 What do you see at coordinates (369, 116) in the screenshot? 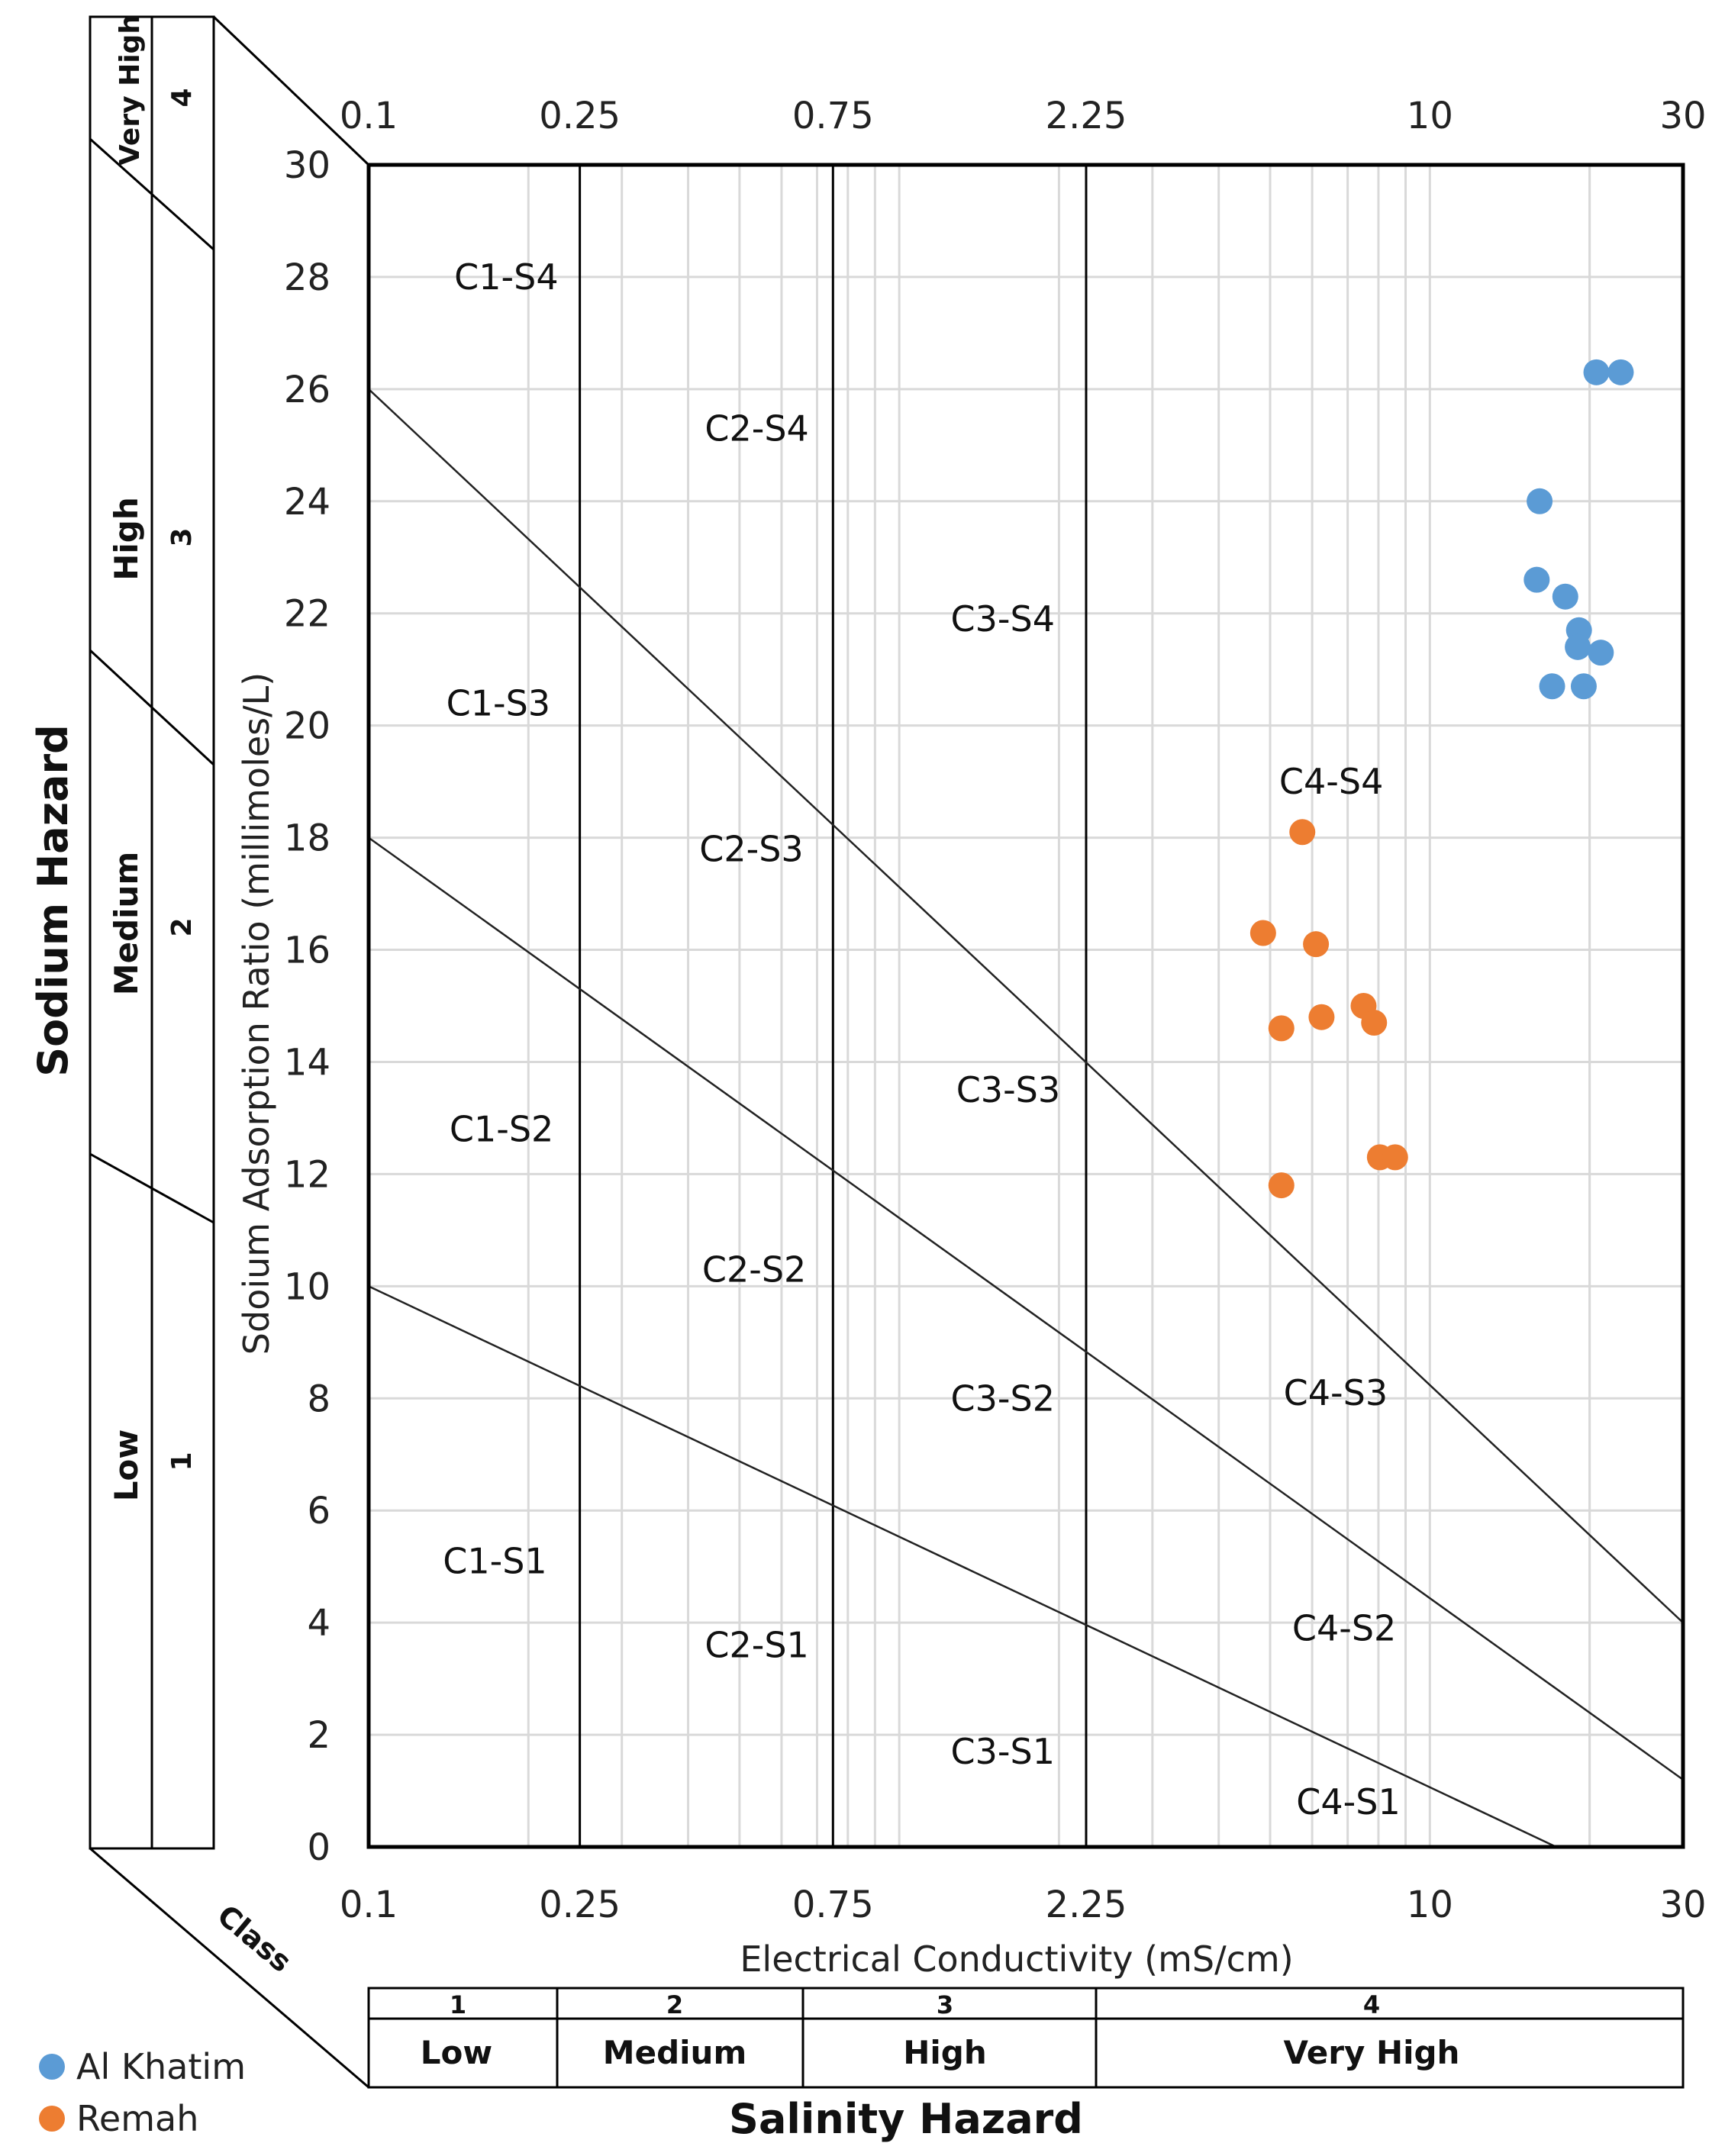
I see `x-tick-label-top: 0.1` at bounding box center [369, 116].